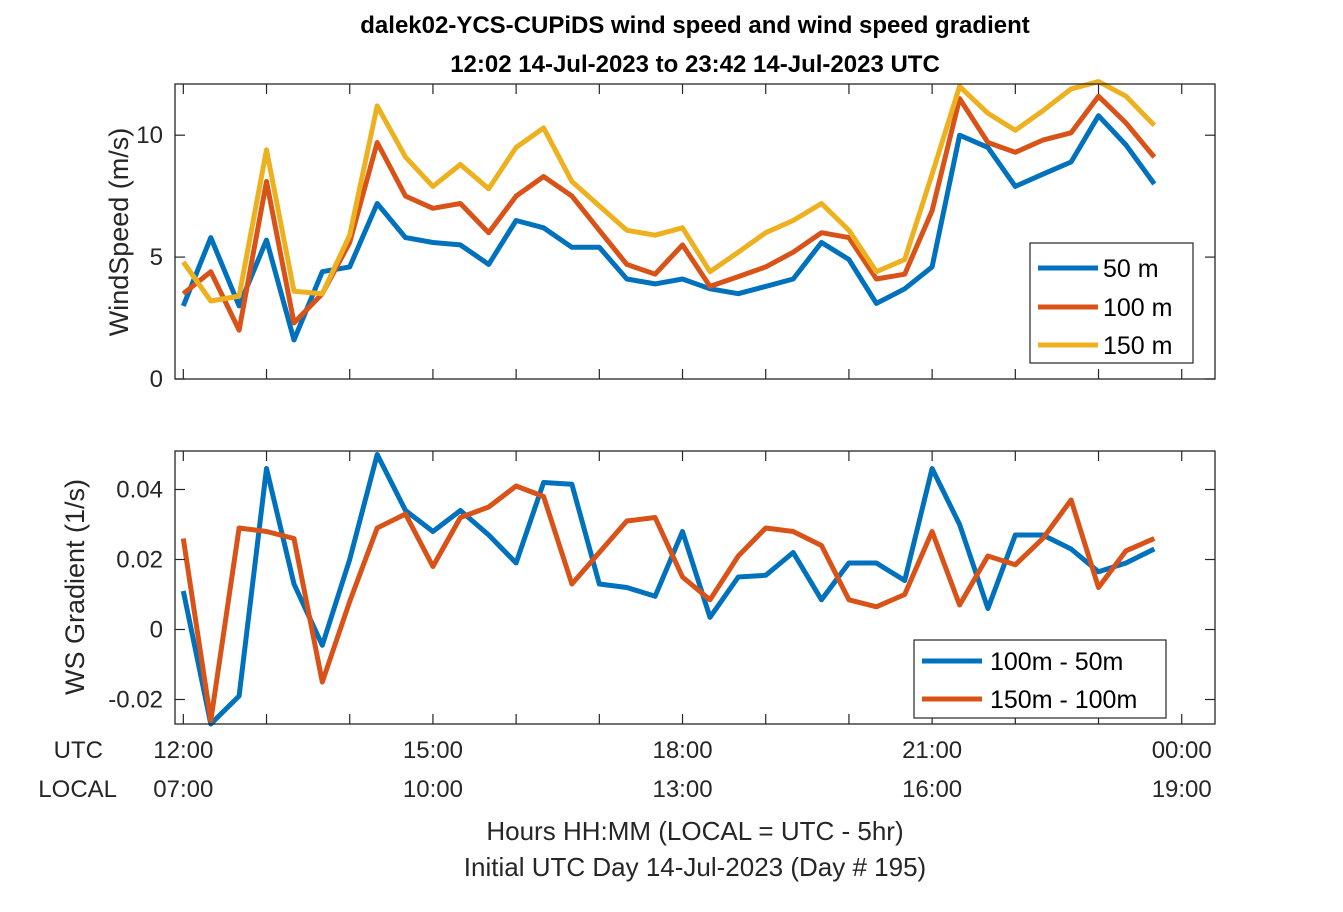  I want to click on y-tick-label: 5, so click(156, 257).